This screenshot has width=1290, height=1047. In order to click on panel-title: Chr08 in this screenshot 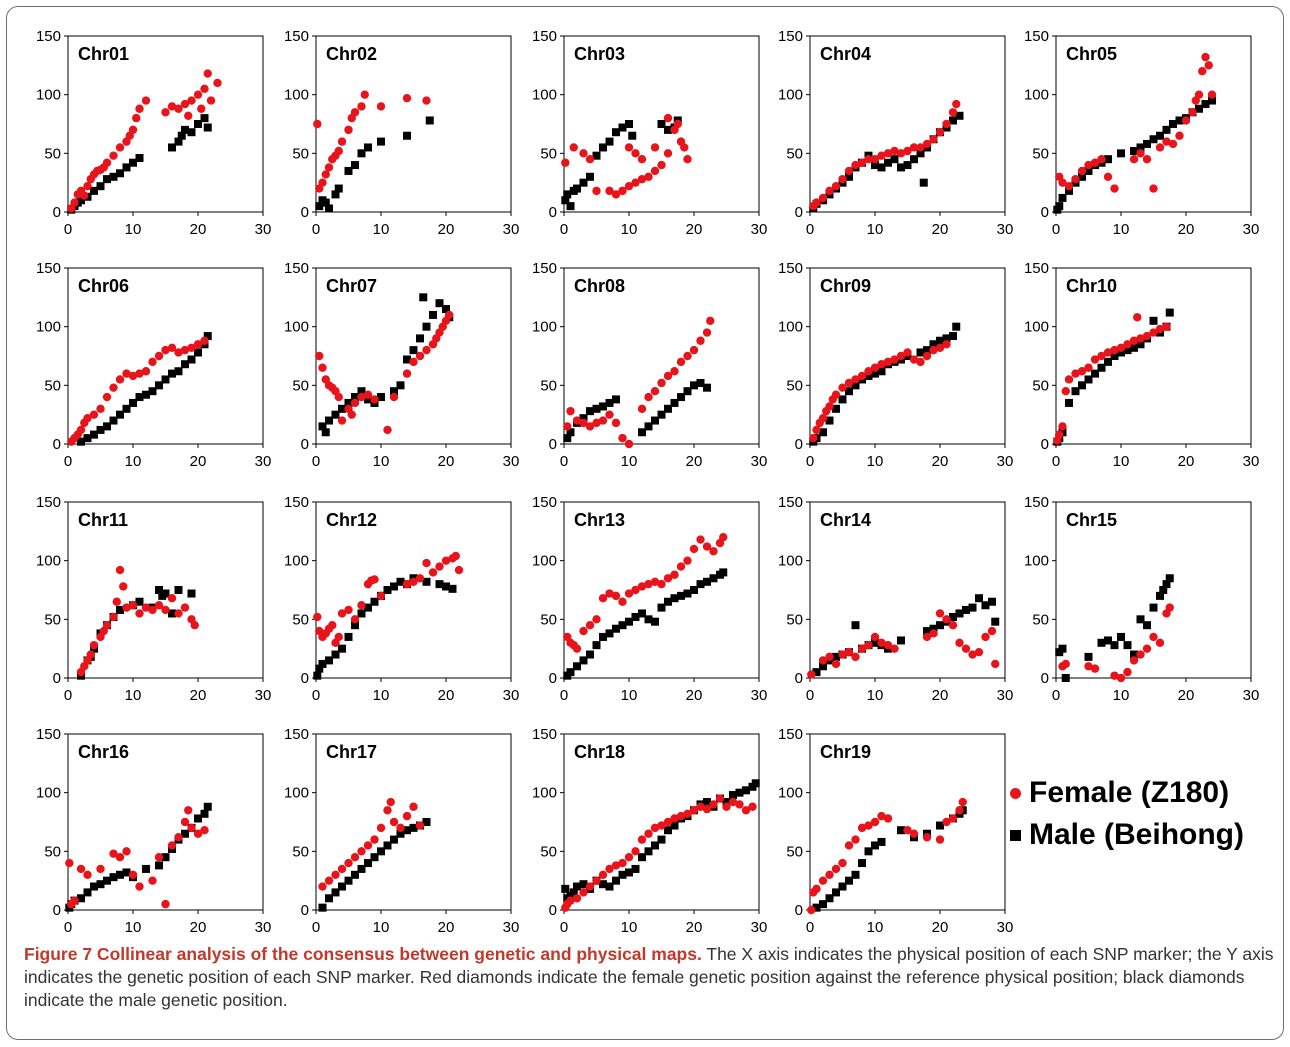, I will do `click(599, 286)`.